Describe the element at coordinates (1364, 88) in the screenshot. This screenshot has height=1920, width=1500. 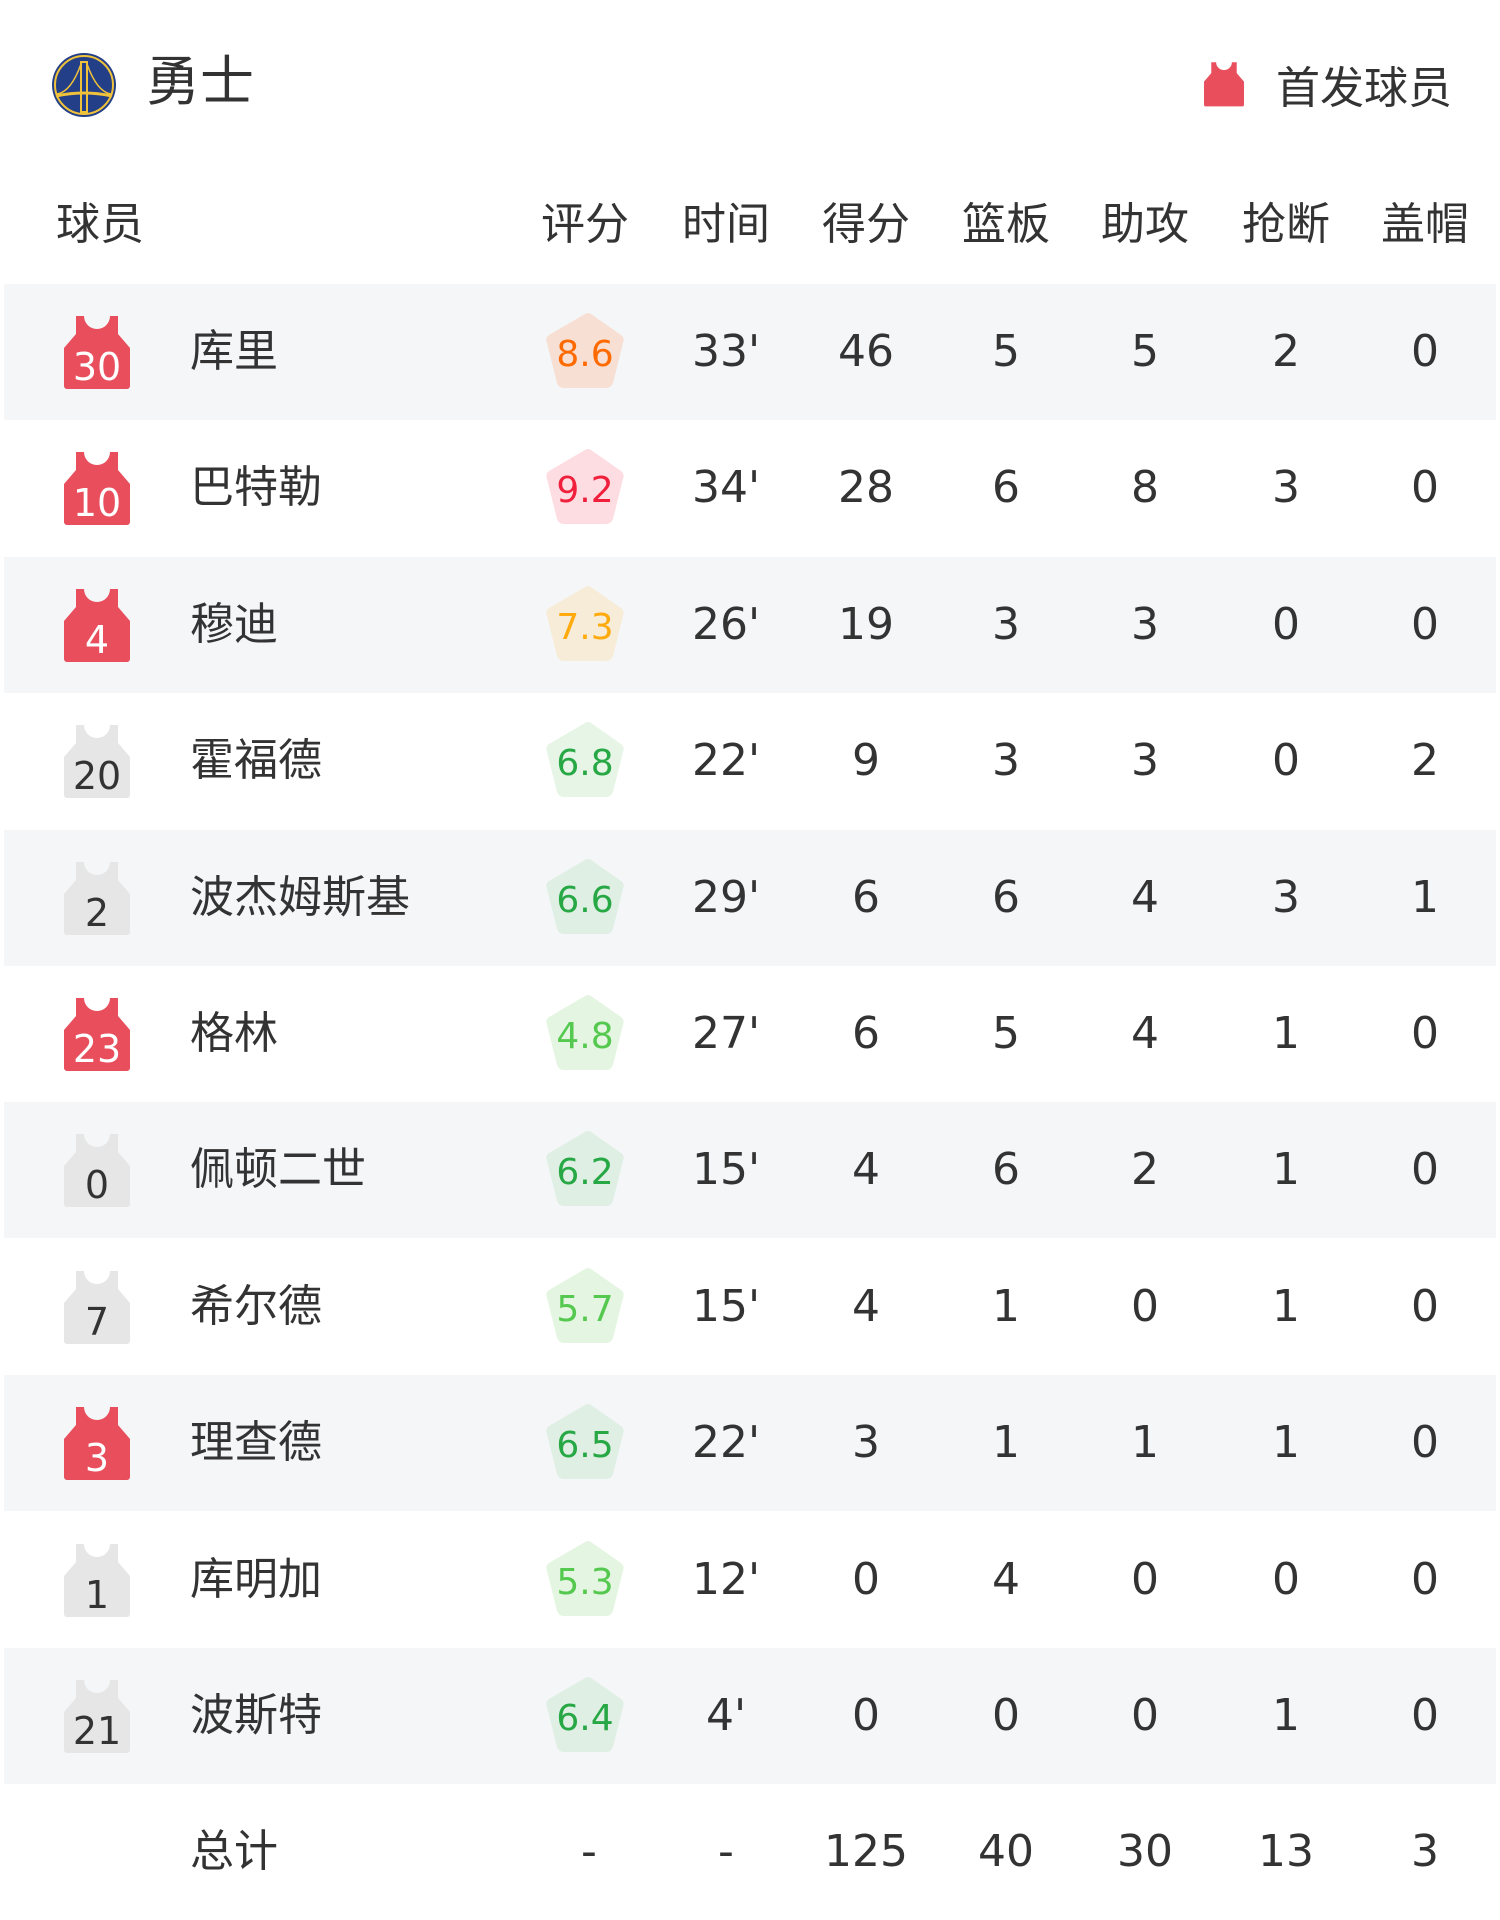
I see `legend-label: 首发球员` at that location.